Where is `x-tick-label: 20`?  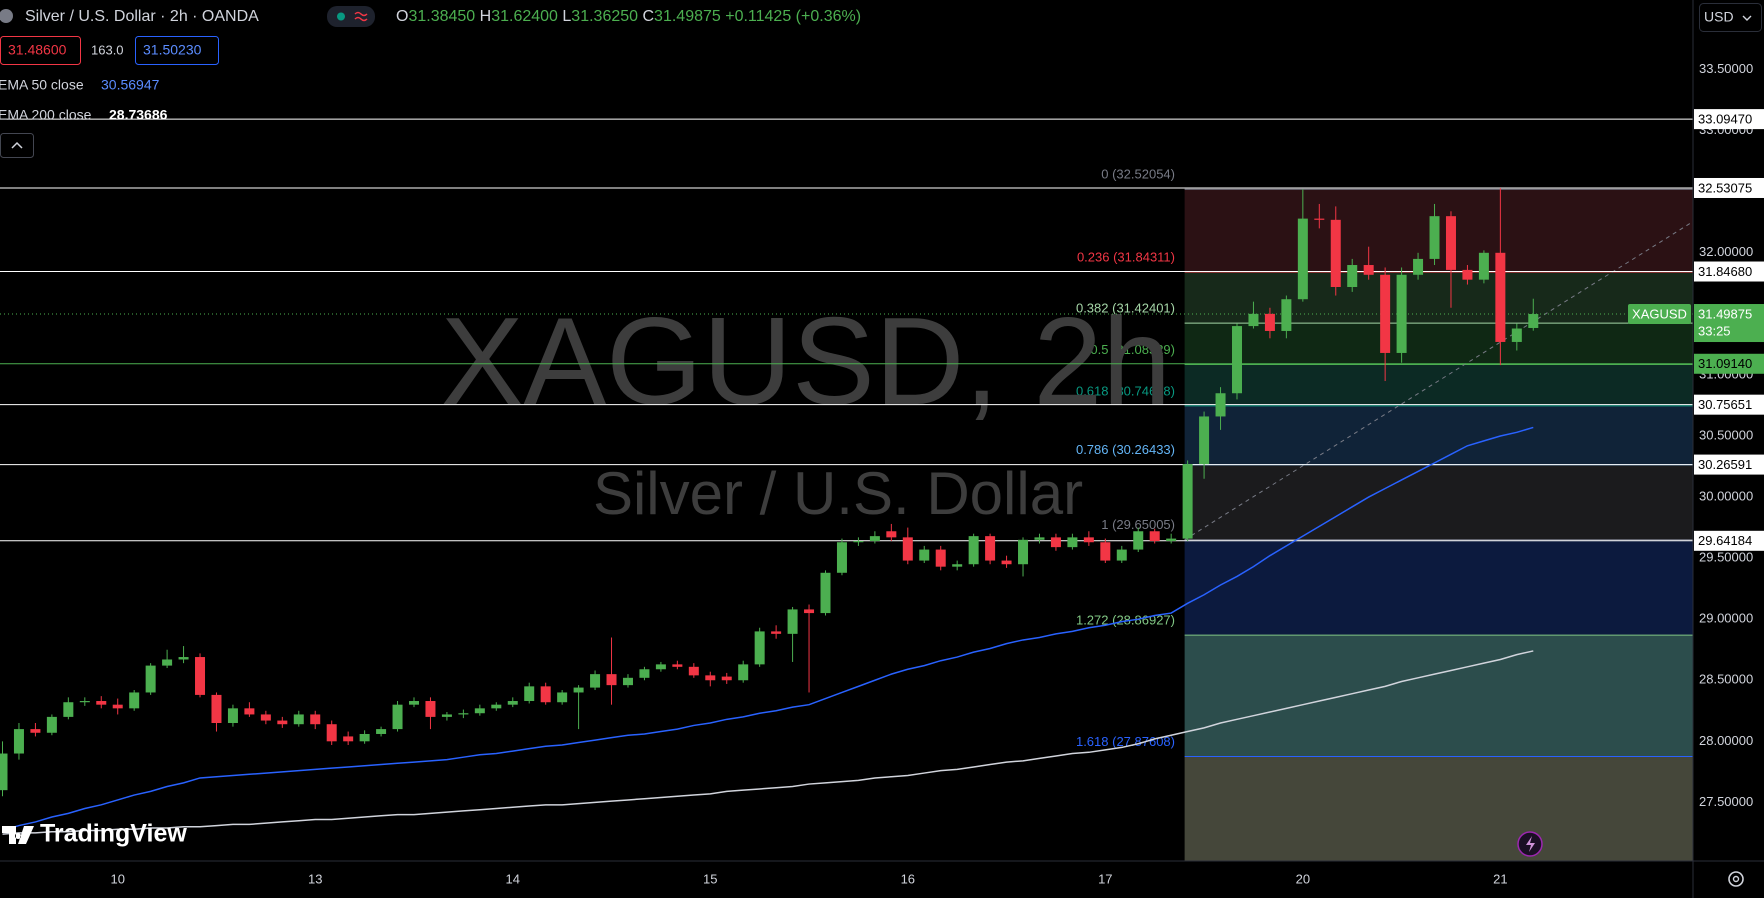
x-tick-label: 20 is located at coordinates (1303, 878).